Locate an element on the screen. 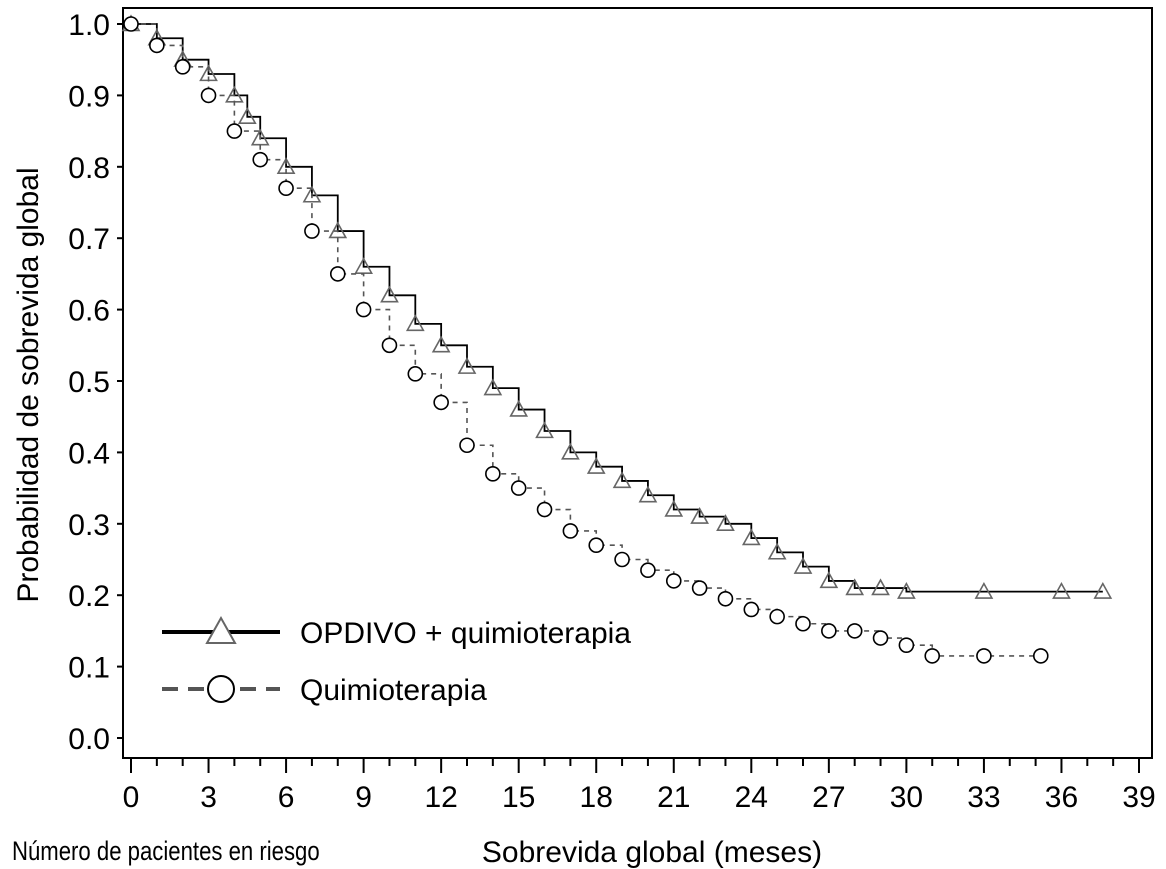 The width and height of the screenshot is (1166, 869). x-tick-label: 18 is located at coordinates (596, 797).